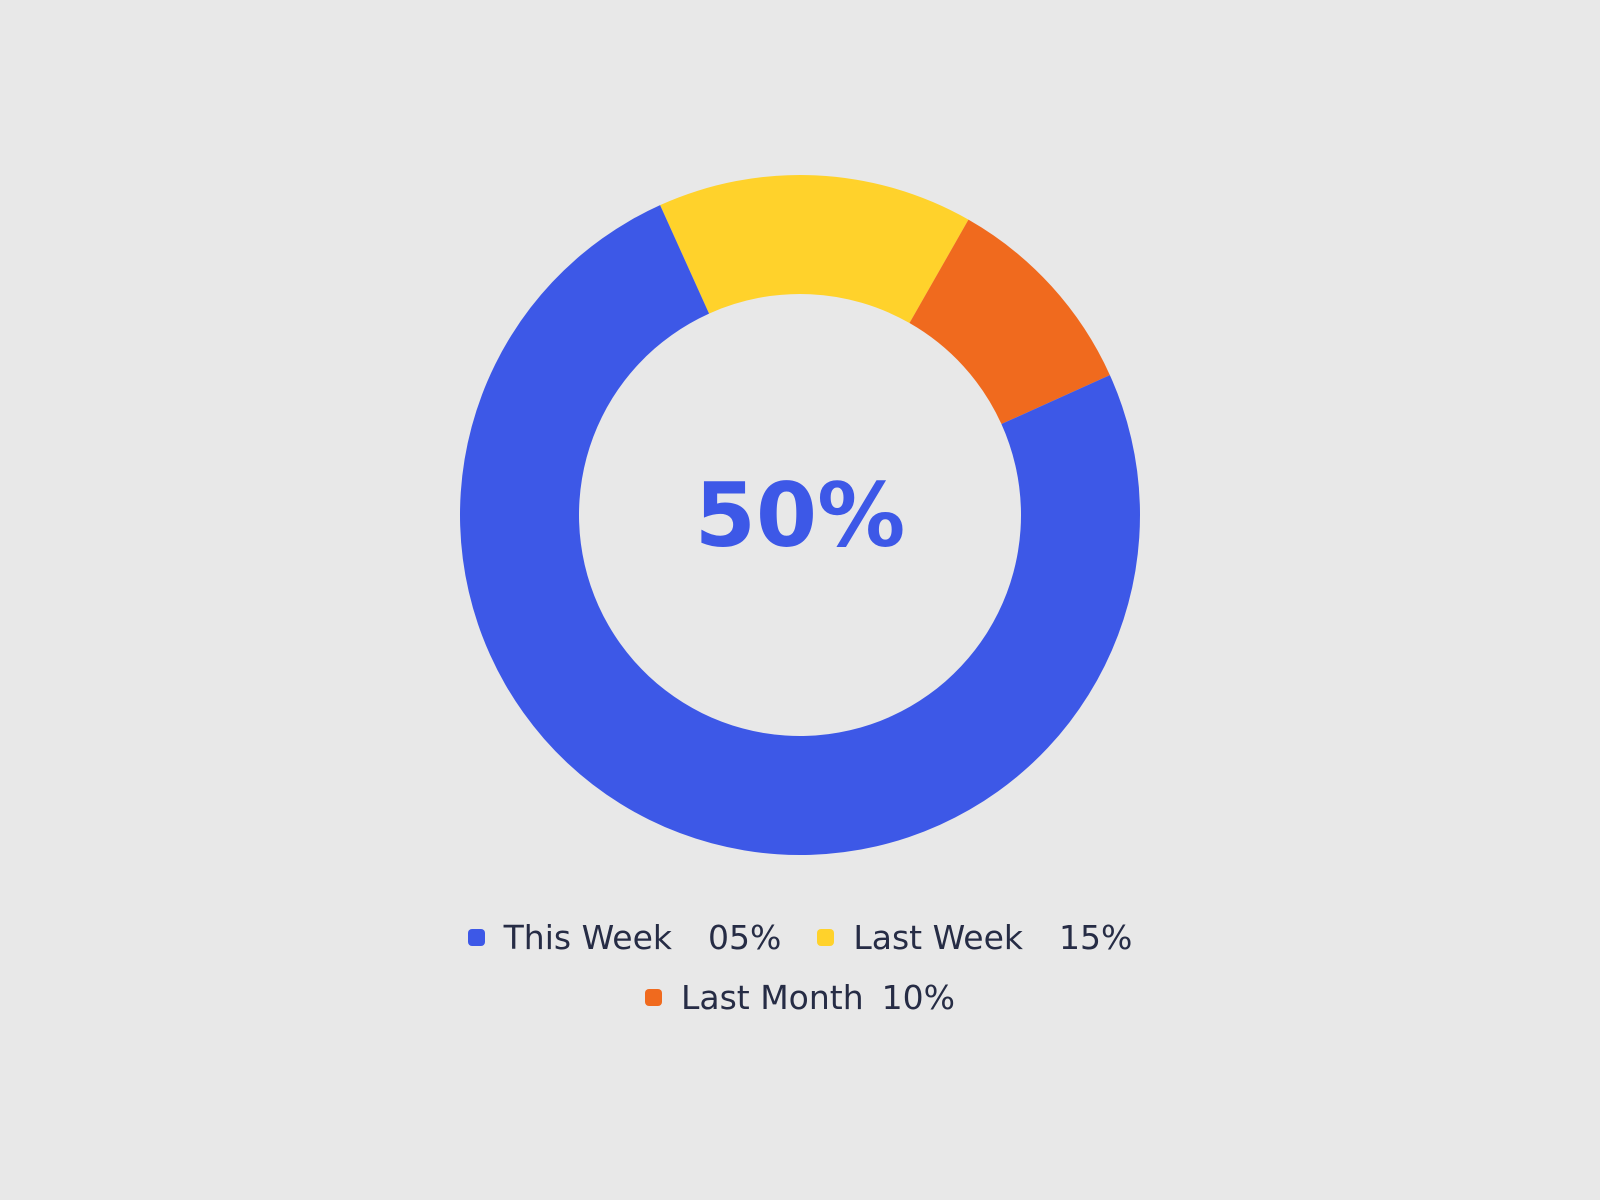 This screenshot has width=1600, height=1200. What do you see at coordinates (800, 937) in the screenshot?
I see `legend-row-1: This Week 05% Last Week 15%` at bounding box center [800, 937].